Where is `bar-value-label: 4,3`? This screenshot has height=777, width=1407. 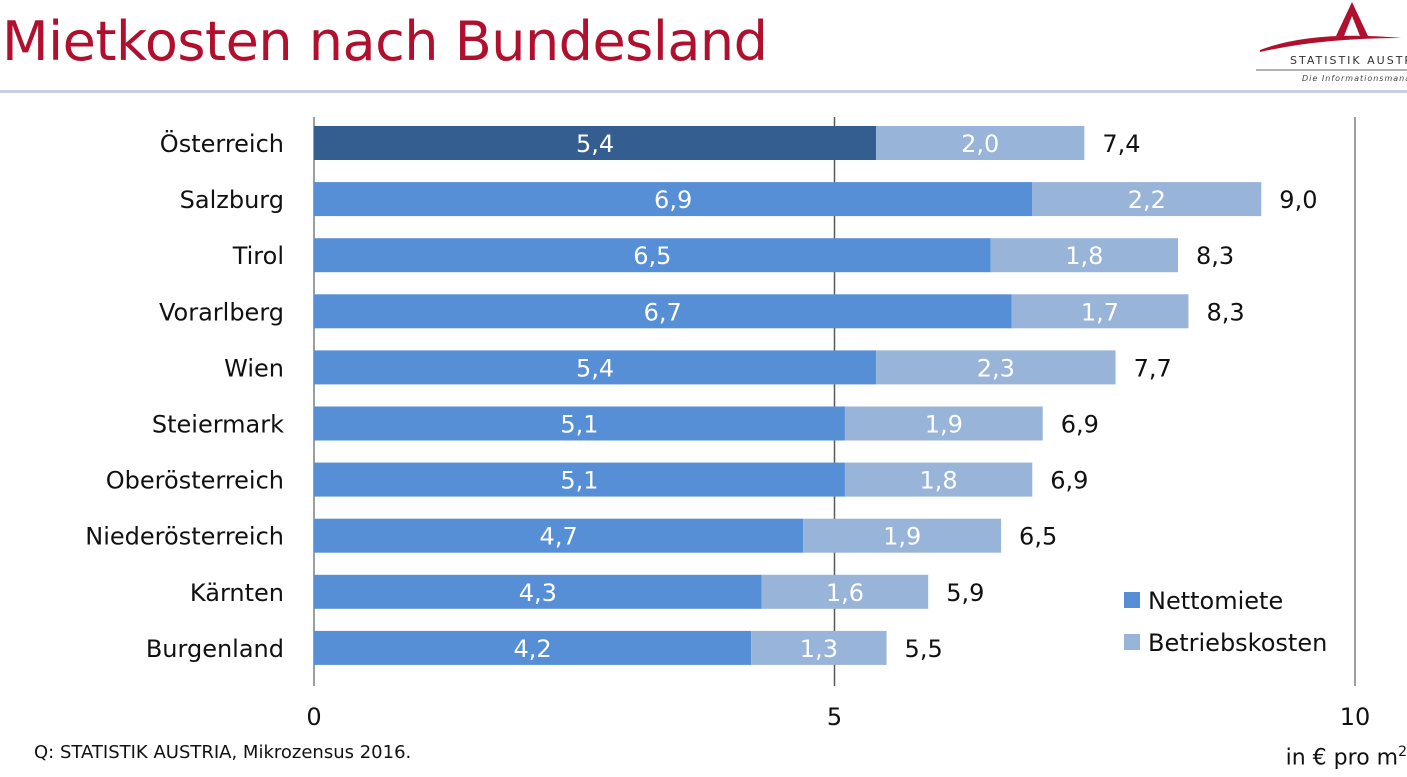 bar-value-label: 4,3 is located at coordinates (538, 593).